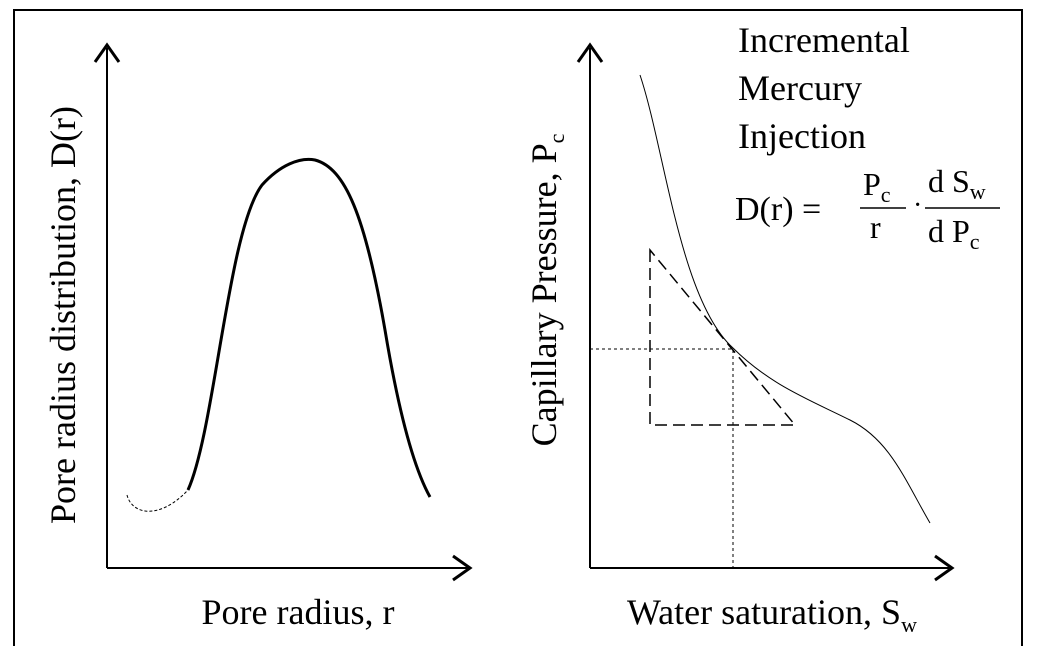 The width and height of the screenshot is (1037, 646). I want to click on projection-lines, so click(662, 458).